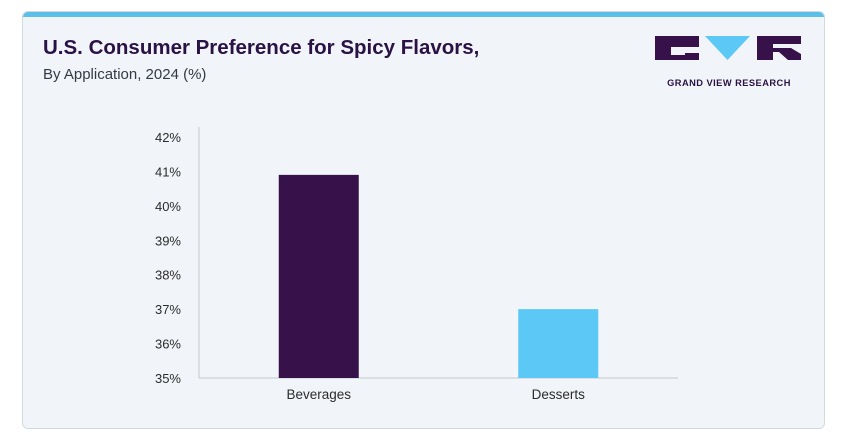 The image size is (850, 436). Describe the element at coordinates (168, 137) in the screenshot. I see `y-tick-label: 42%` at that location.